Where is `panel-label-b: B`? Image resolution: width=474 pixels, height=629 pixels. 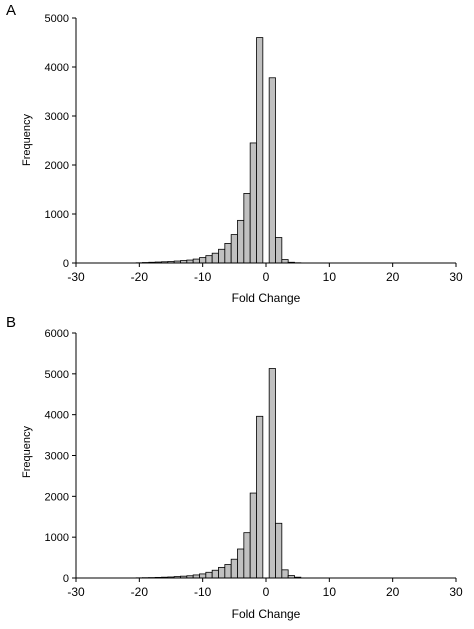
panel-label-b: B is located at coordinates (11, 322).